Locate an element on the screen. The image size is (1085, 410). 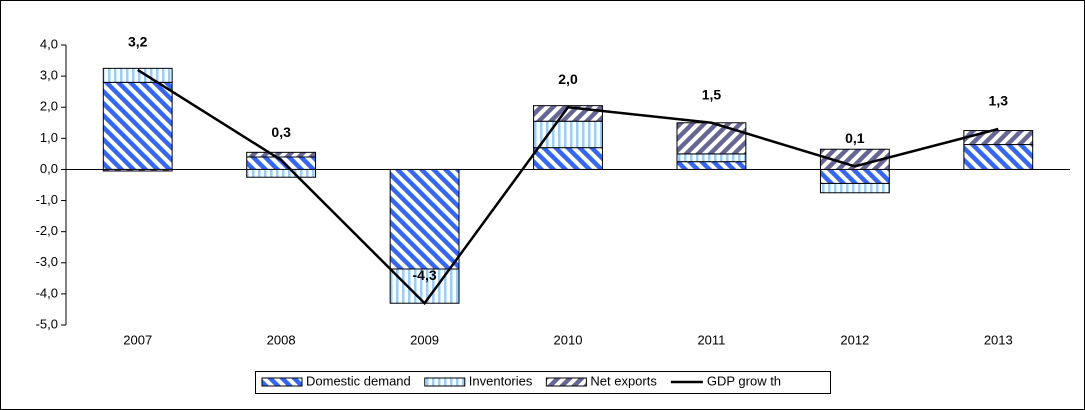
legend-label: Domestic demand is located at coordinates (358, 380).